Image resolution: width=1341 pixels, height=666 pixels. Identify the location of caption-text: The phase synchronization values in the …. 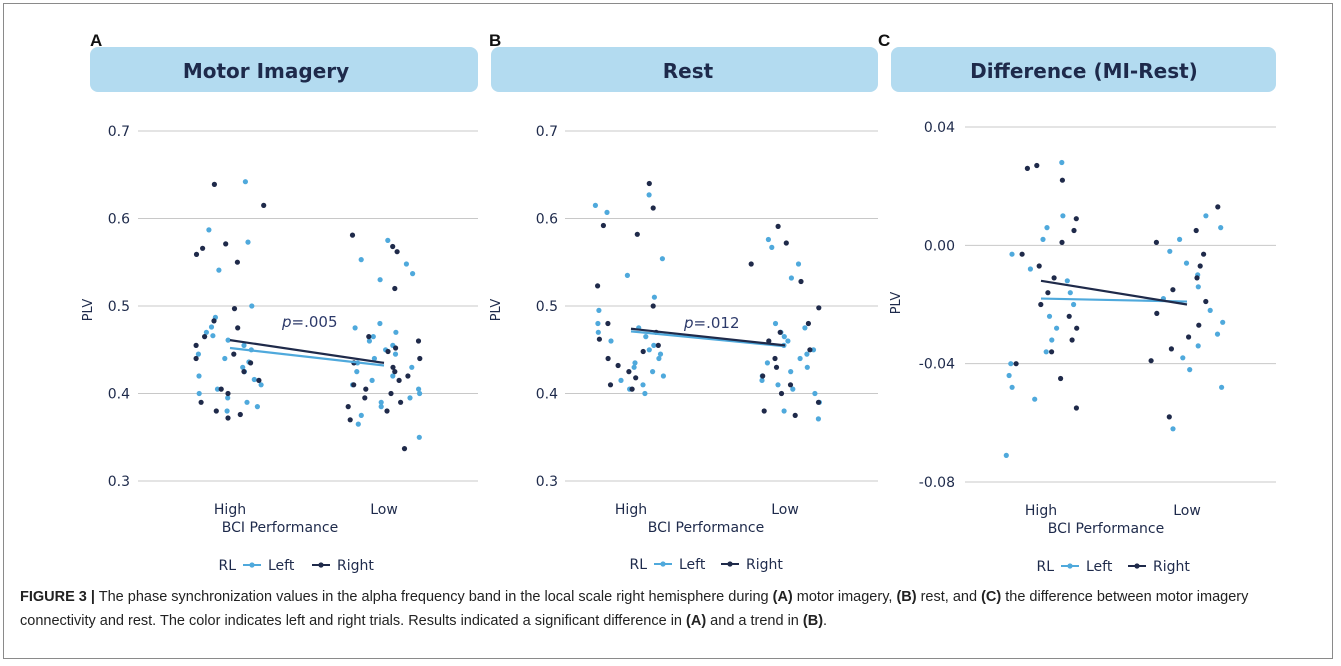
(433, 597).